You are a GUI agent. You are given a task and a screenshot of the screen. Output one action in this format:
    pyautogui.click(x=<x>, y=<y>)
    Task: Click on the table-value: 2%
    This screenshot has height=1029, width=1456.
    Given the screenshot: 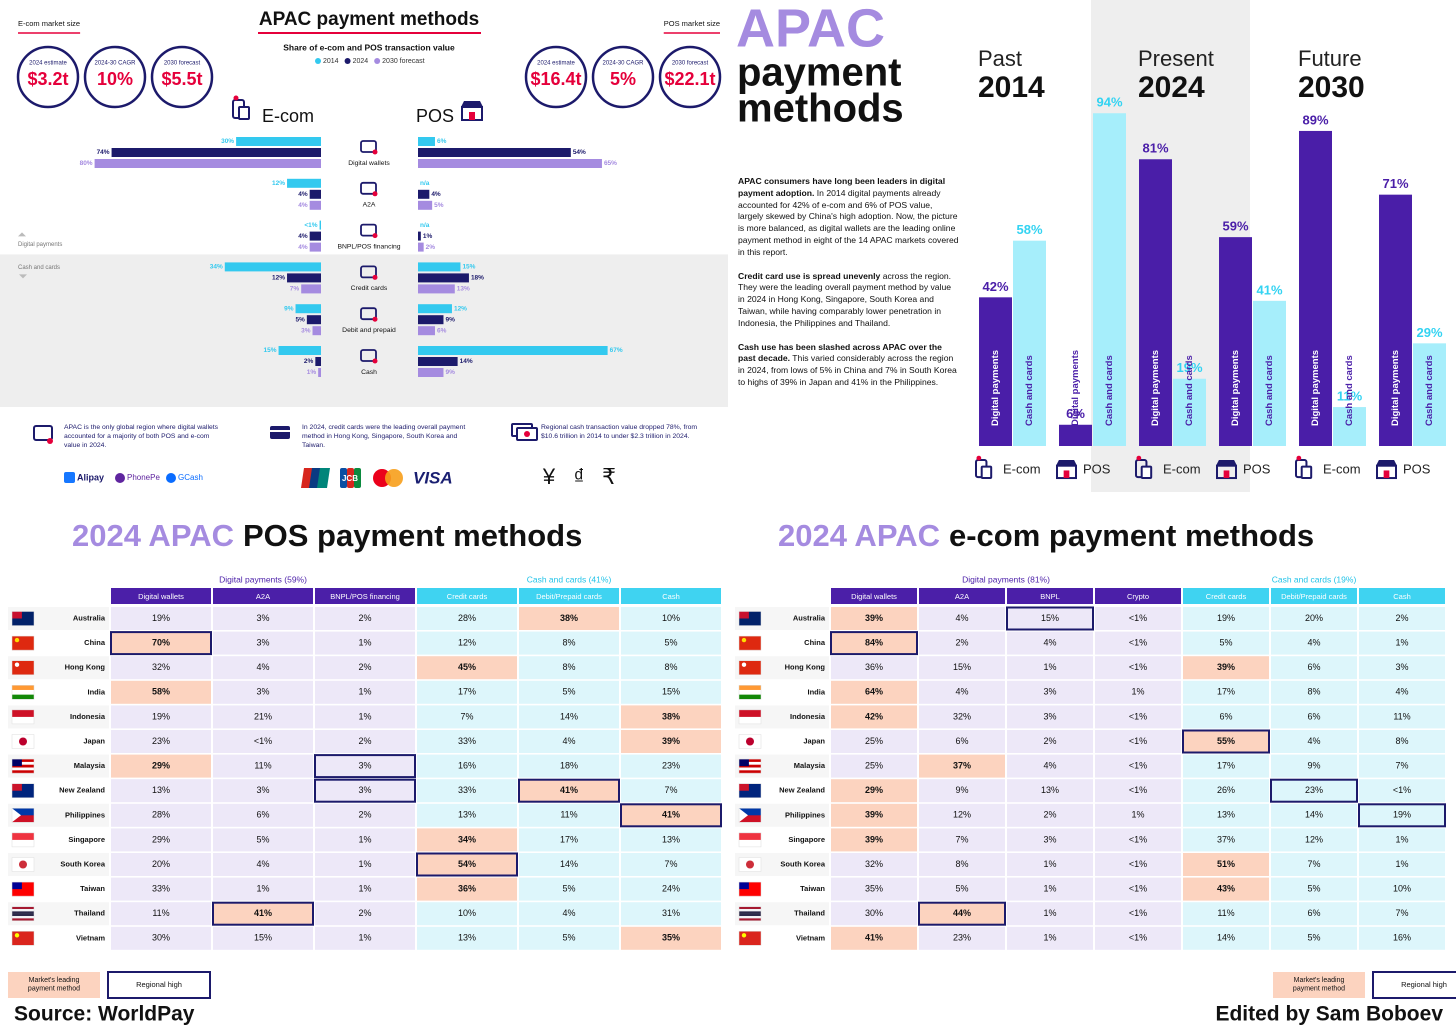 What is the action you would take?
    pyautogui.click(x=364, y=913)
    